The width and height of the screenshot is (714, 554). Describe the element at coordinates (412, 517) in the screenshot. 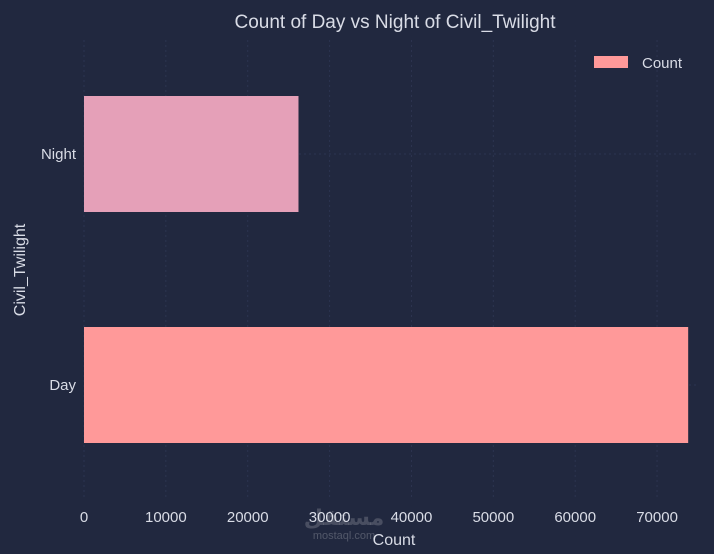

I see `x-tick-label: 40000` at that location.